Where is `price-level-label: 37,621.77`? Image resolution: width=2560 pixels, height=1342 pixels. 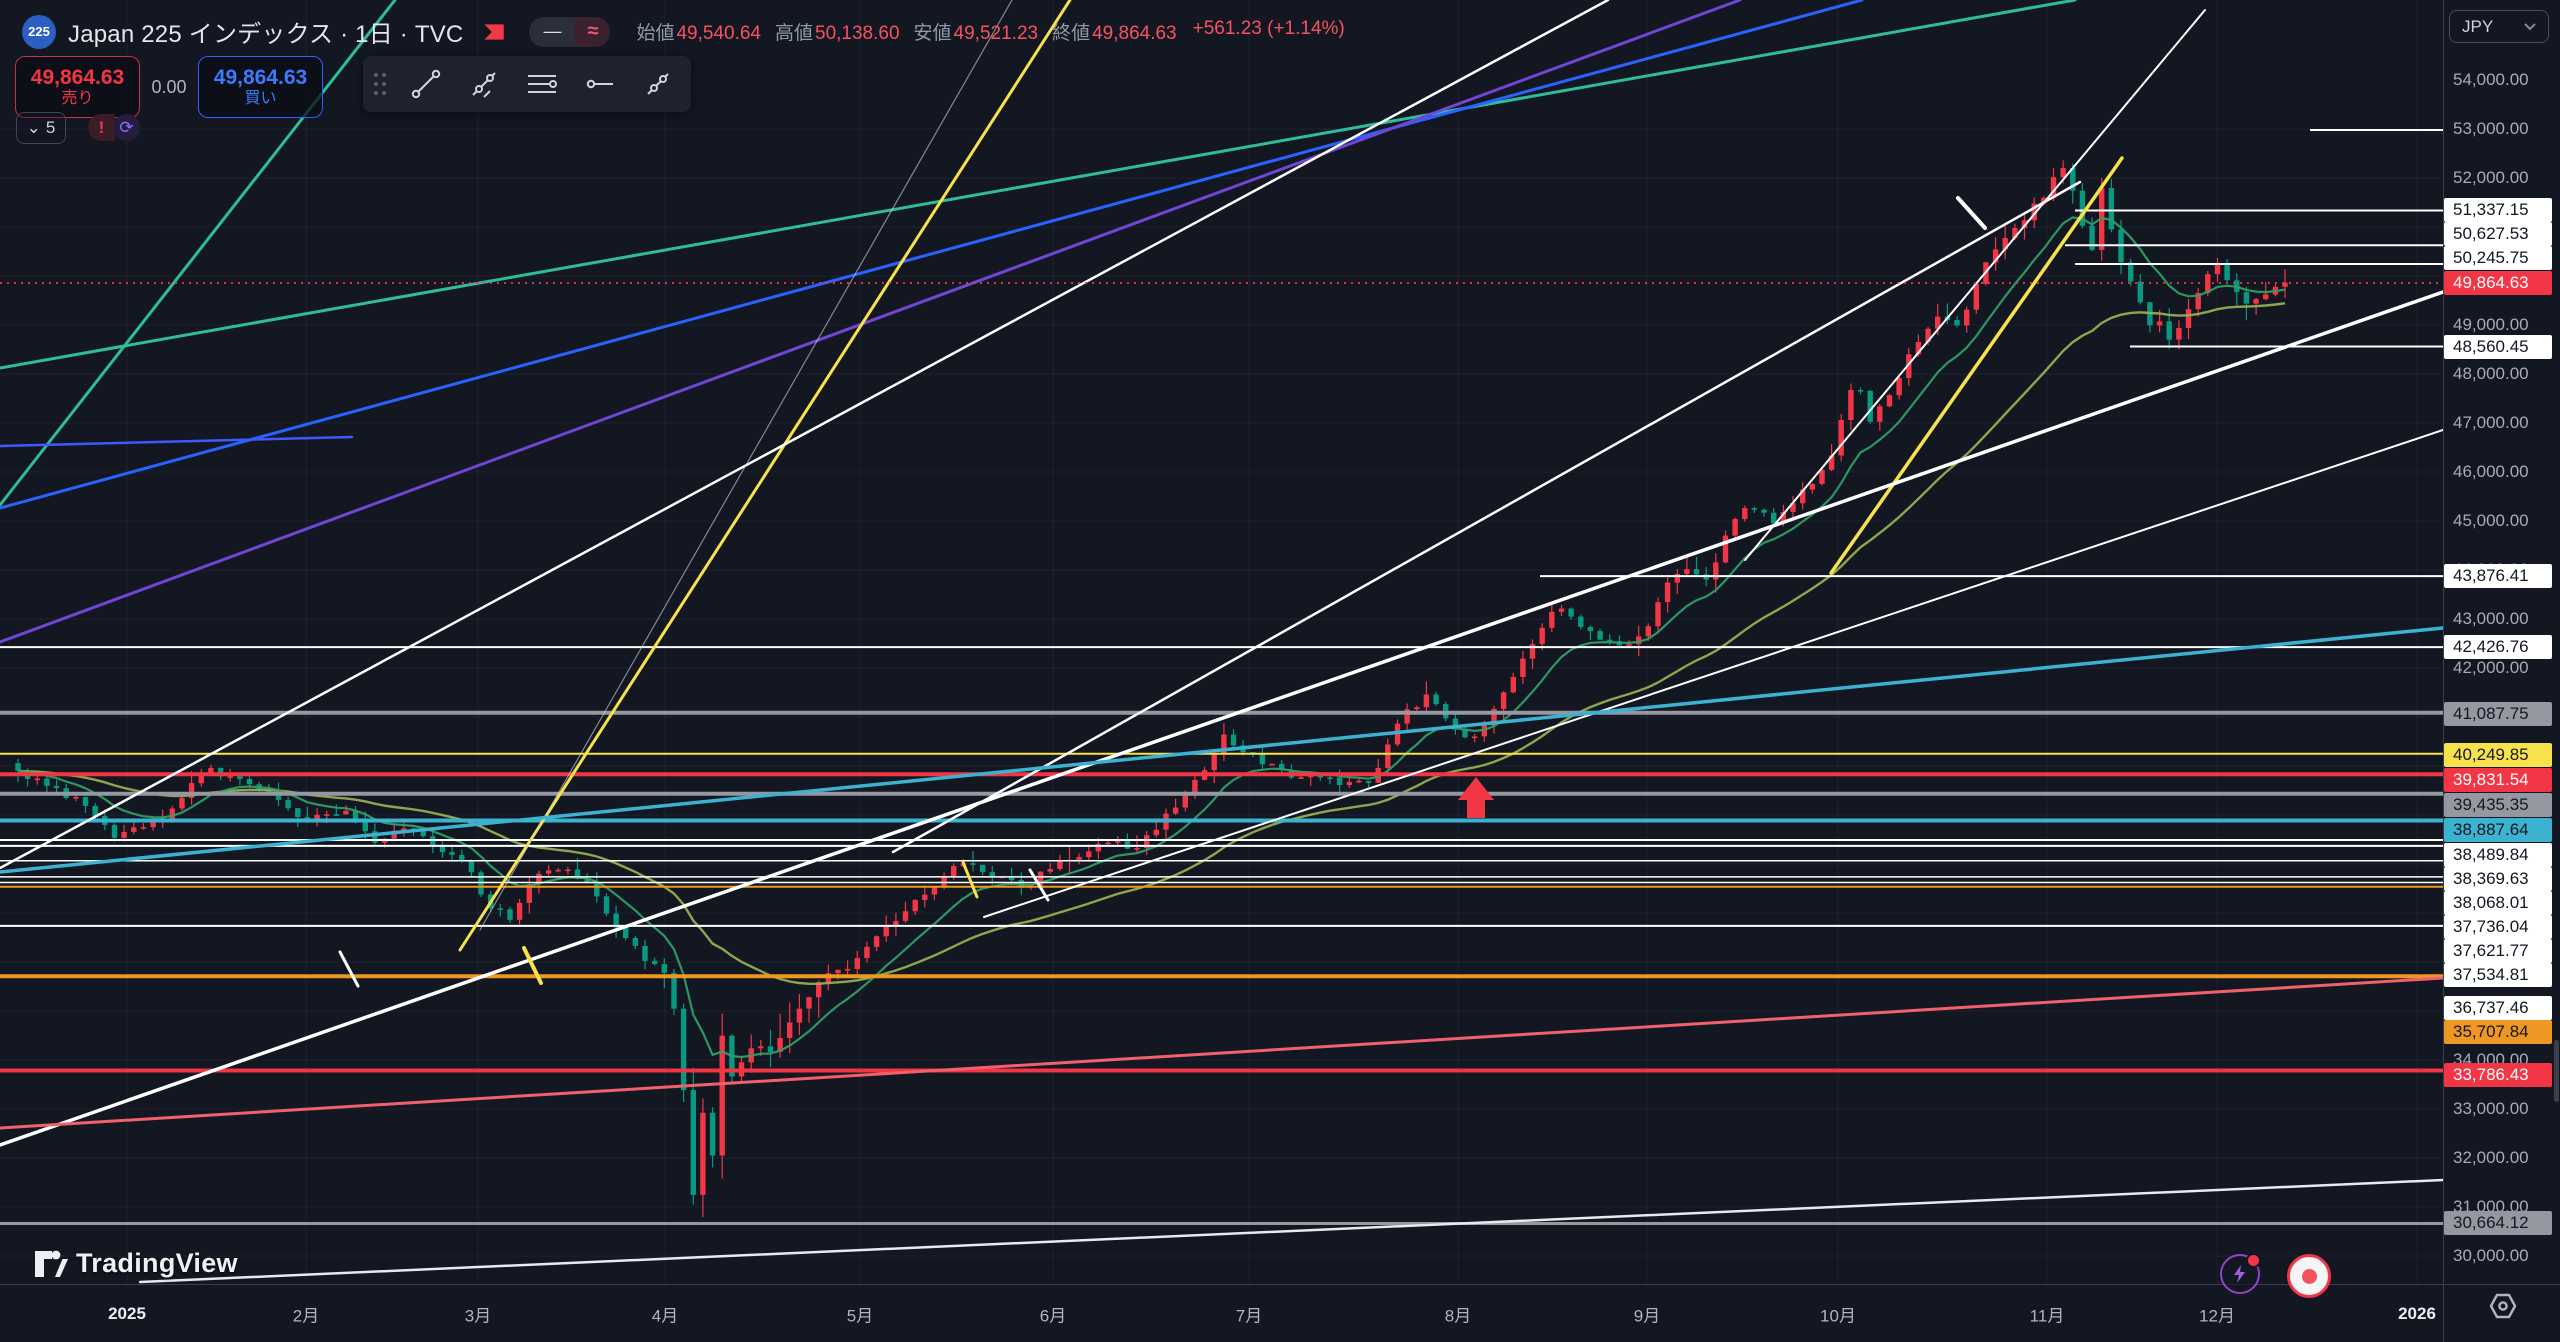 price-level-label: 37,621.77 is located at coordinates (2498, 951).